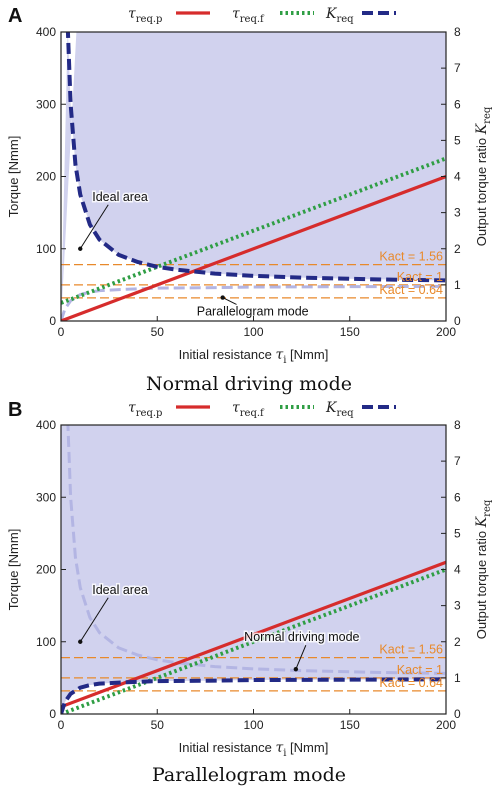 Image resolution: width=498 pixels, height=788 pixels. I want to click on x-axis-label-symbol: τ, so click(279, 355).